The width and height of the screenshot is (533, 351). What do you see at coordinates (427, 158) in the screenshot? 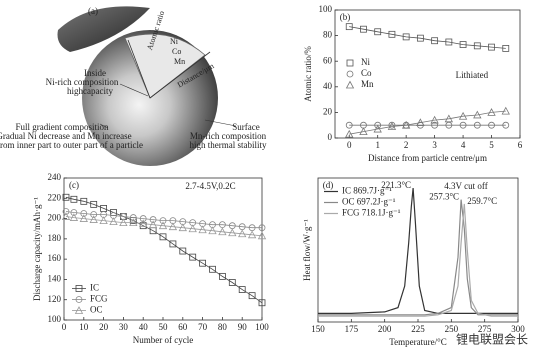
I see `x-axis-label: Distance from particle centre/μm` at bounding box center [427, 158].